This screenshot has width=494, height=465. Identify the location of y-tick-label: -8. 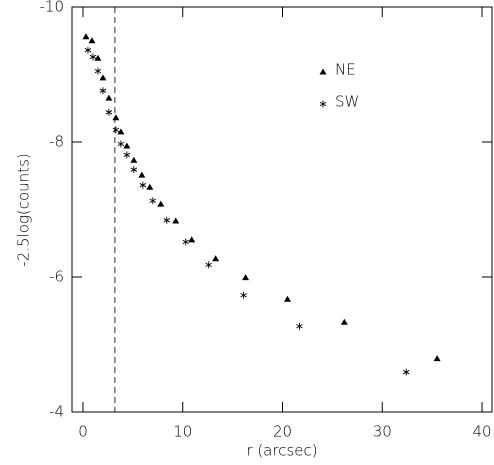
(56, 142).